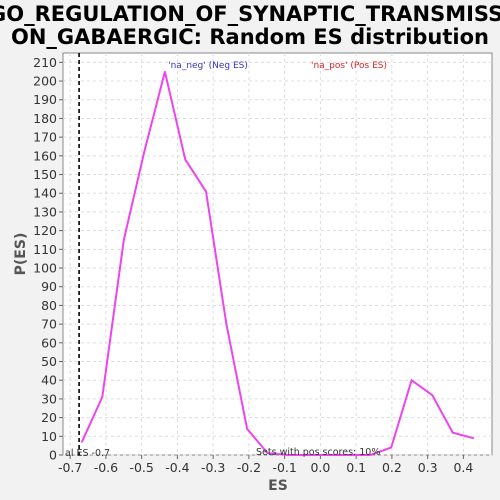 The height and width of the screenshot is (500, 500). What do you see at coordinates (53, 455) in the screenshot?
I see `y-tick-label: 0` at bounding box center [53, 455].